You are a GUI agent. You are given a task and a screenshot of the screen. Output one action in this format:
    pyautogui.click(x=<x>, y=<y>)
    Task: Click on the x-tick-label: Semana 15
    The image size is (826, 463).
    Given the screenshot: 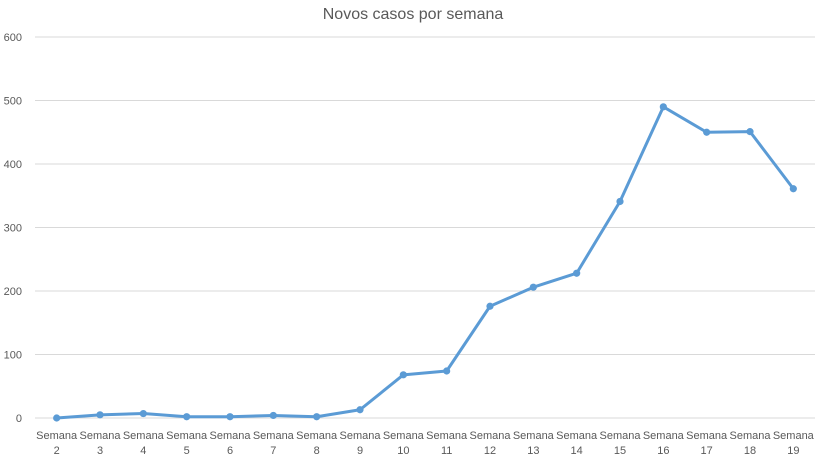 What is the action you would take?
    pyautogui.click(x=621, y=443)
    